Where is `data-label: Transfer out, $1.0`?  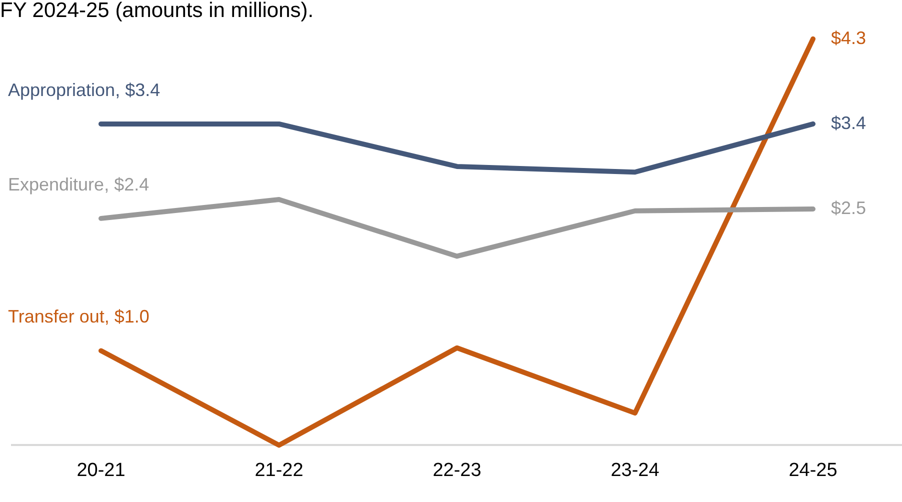 data-label: Transfer out, $1.0 is located at coordinates (79, 316).